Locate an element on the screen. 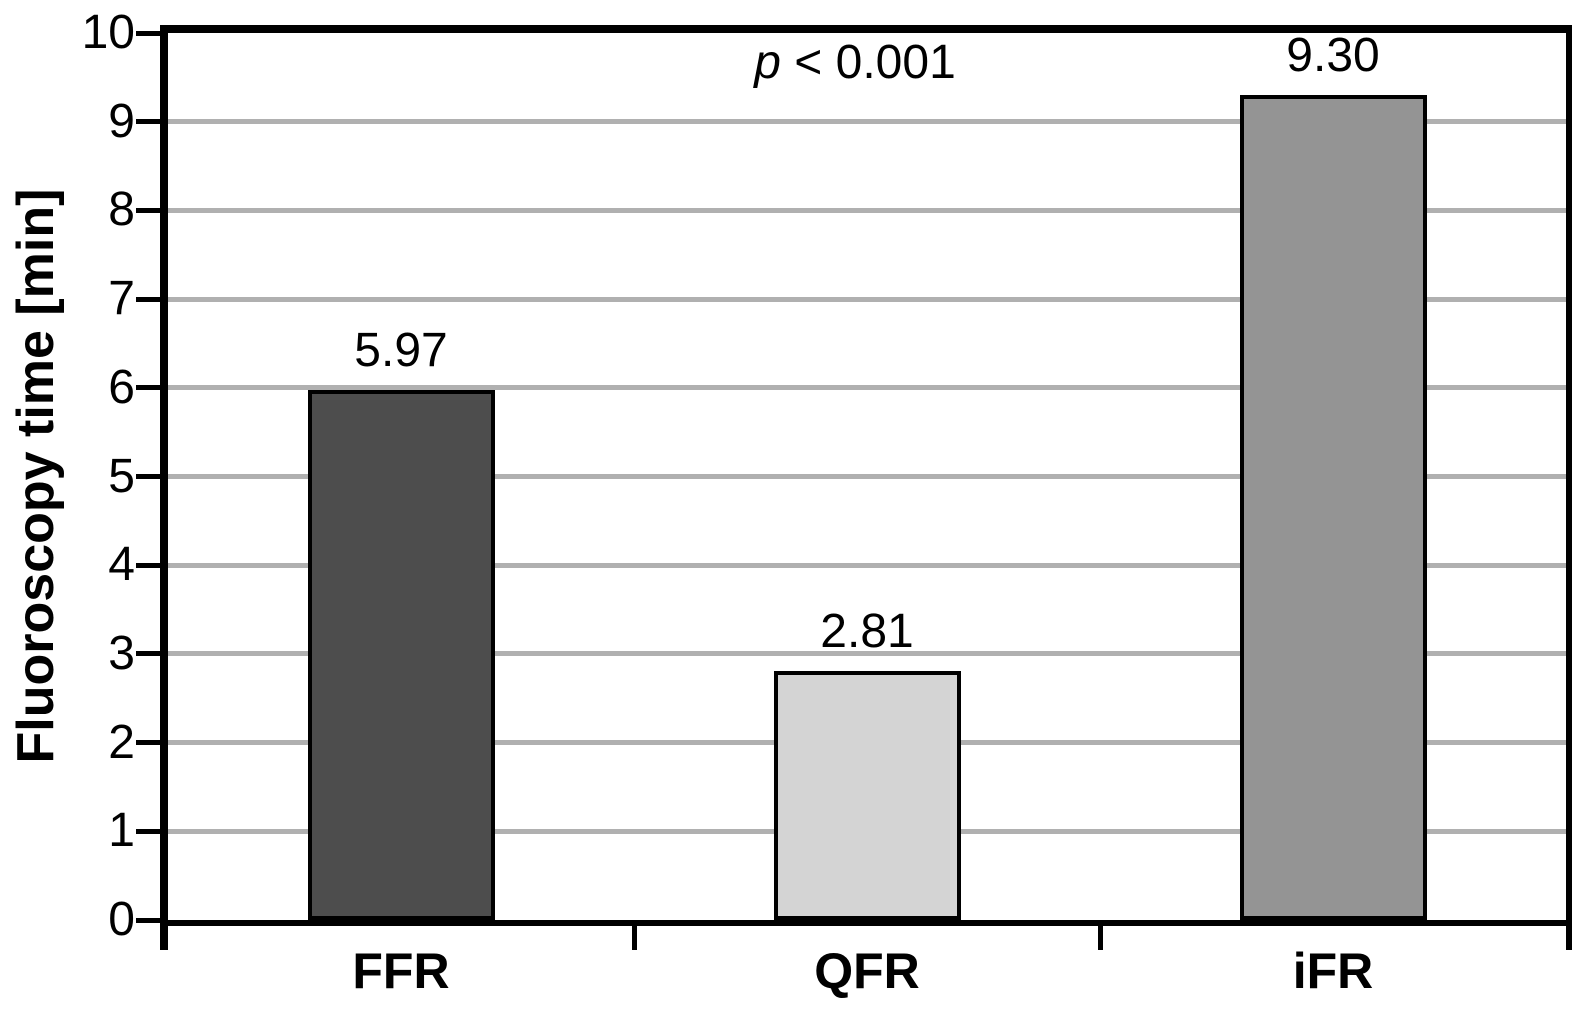 This screenshot has height=1013, width=1575. x-category-label-iFR: iFR is located at coordinates (1333, 971).